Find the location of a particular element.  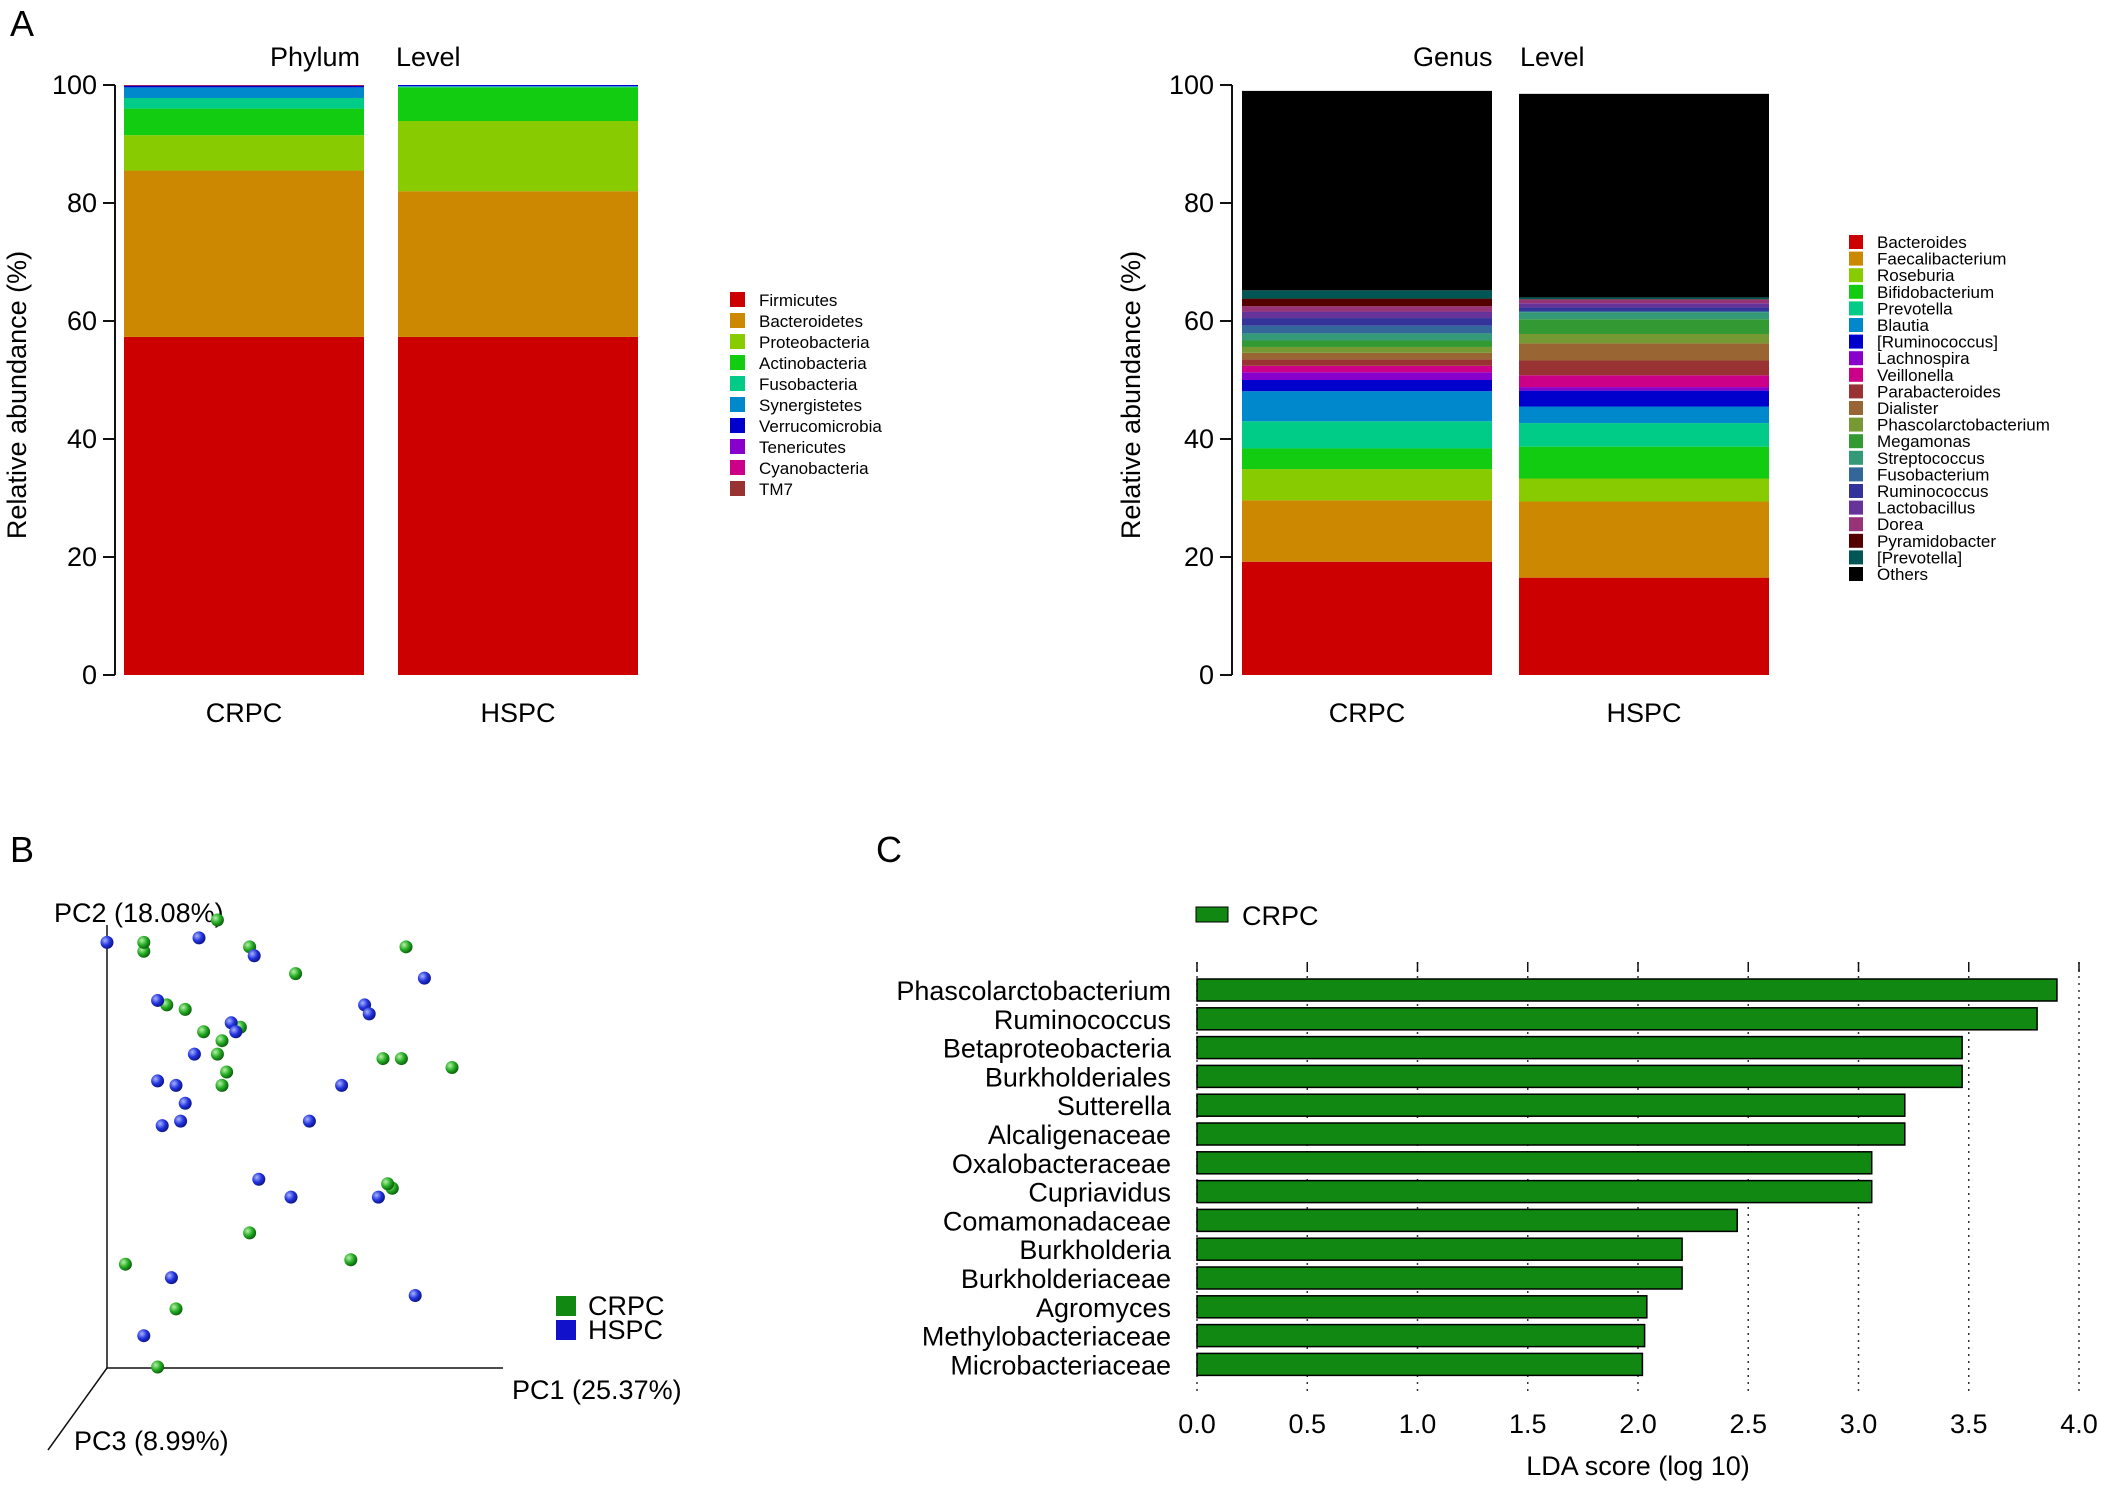

genus-legend-label-ruminococcus: Ruminococcus is located at coordinates (1933, 491).